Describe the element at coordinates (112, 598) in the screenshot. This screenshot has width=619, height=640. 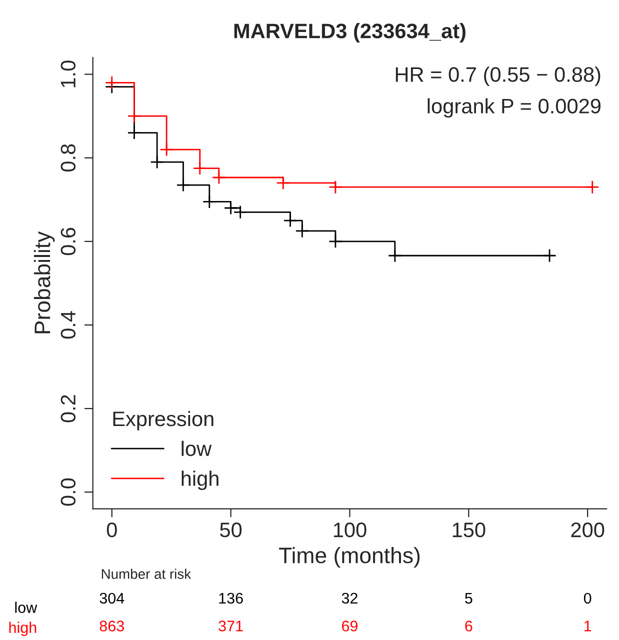
I see `text: 304` at that location.